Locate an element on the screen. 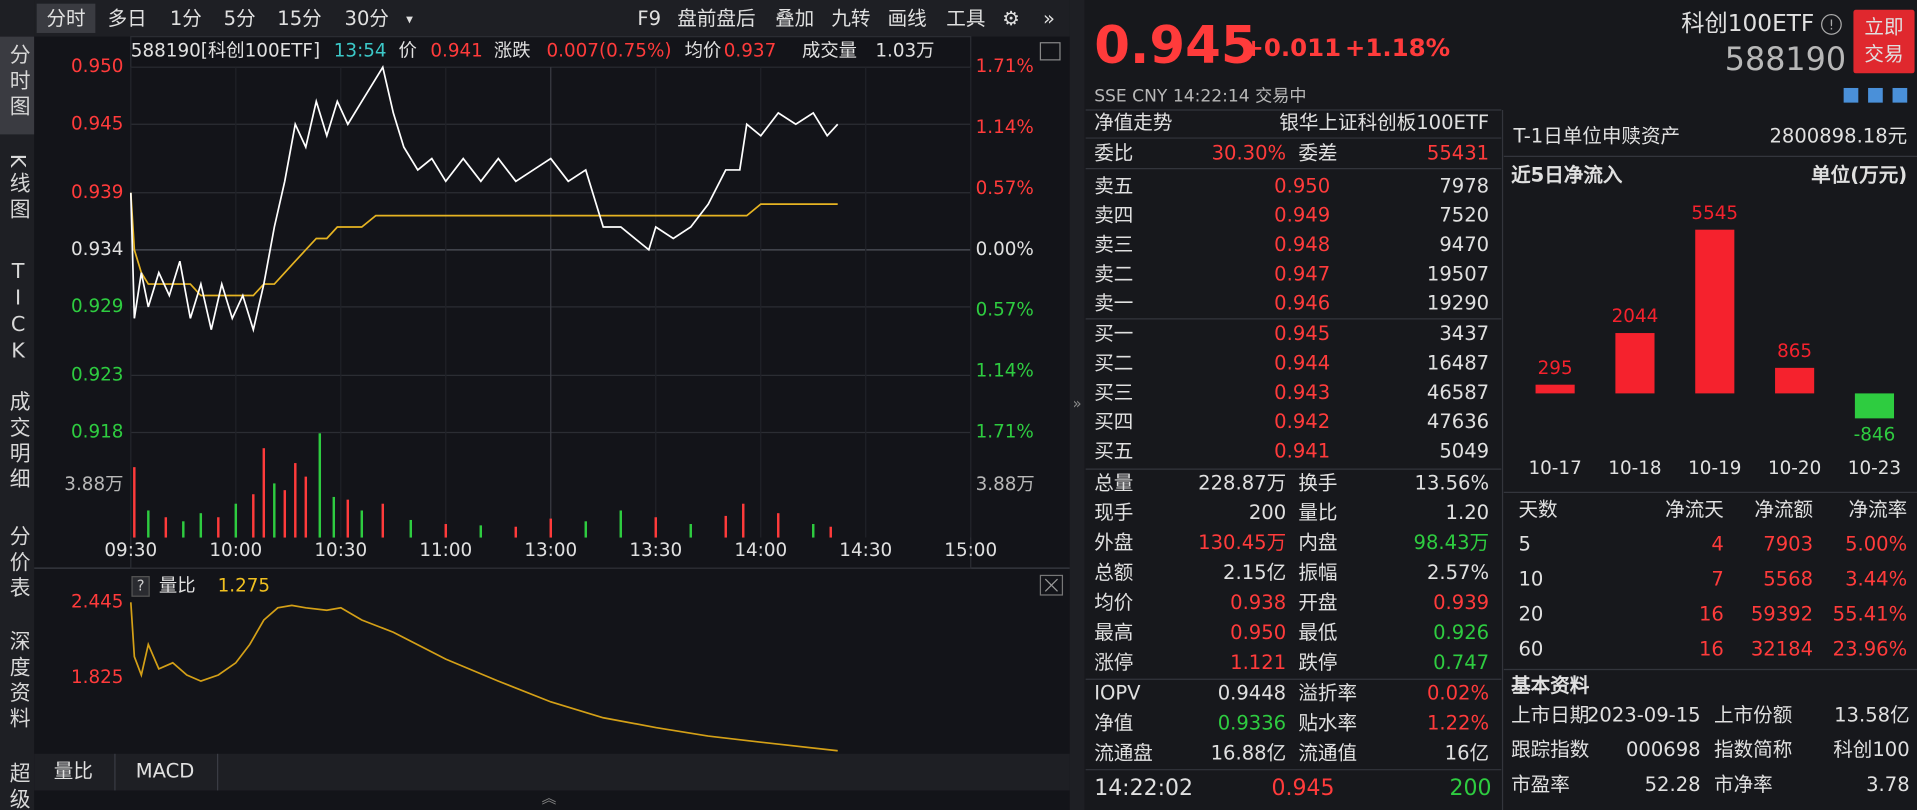 Image resolution: width=1917 pixels, height=810 pixels. stat-label: 量比 is located at coordinates (1317, 512).